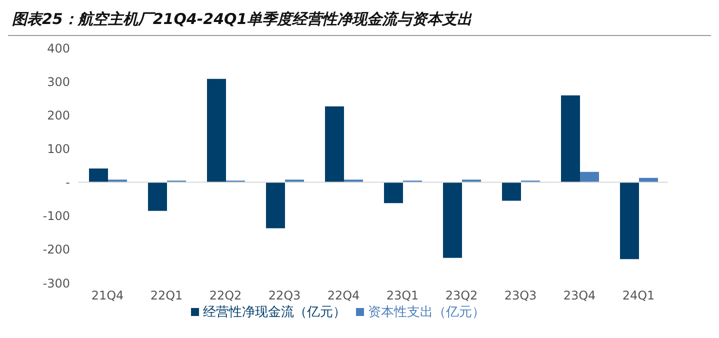 Image resolution: width=719 pixels, height=338 pixels. Describe the element at coordinates (638, 295) in the screenshot. I see `x-tick-label: 24Q1` at that location.